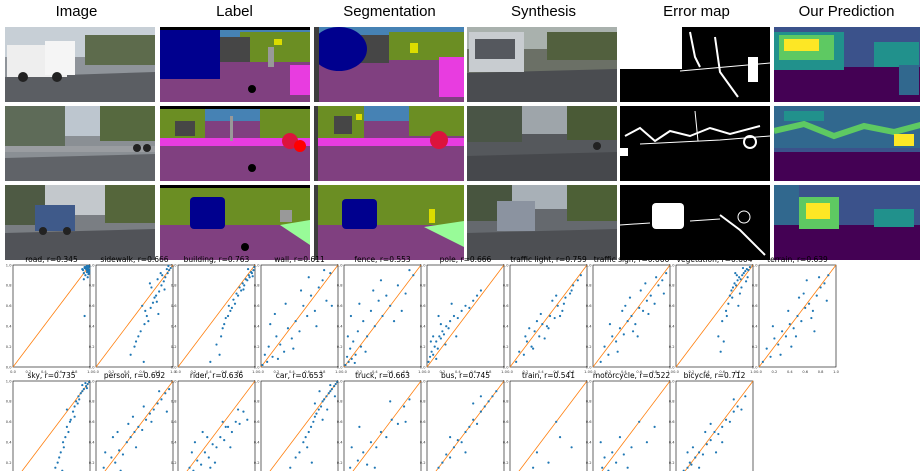 The height and width of the screenshot is (471, 920). What do you see at coordinates (847, 64) in the screenshot?
I see `prediction-row1` at bounding box center [847, 64].